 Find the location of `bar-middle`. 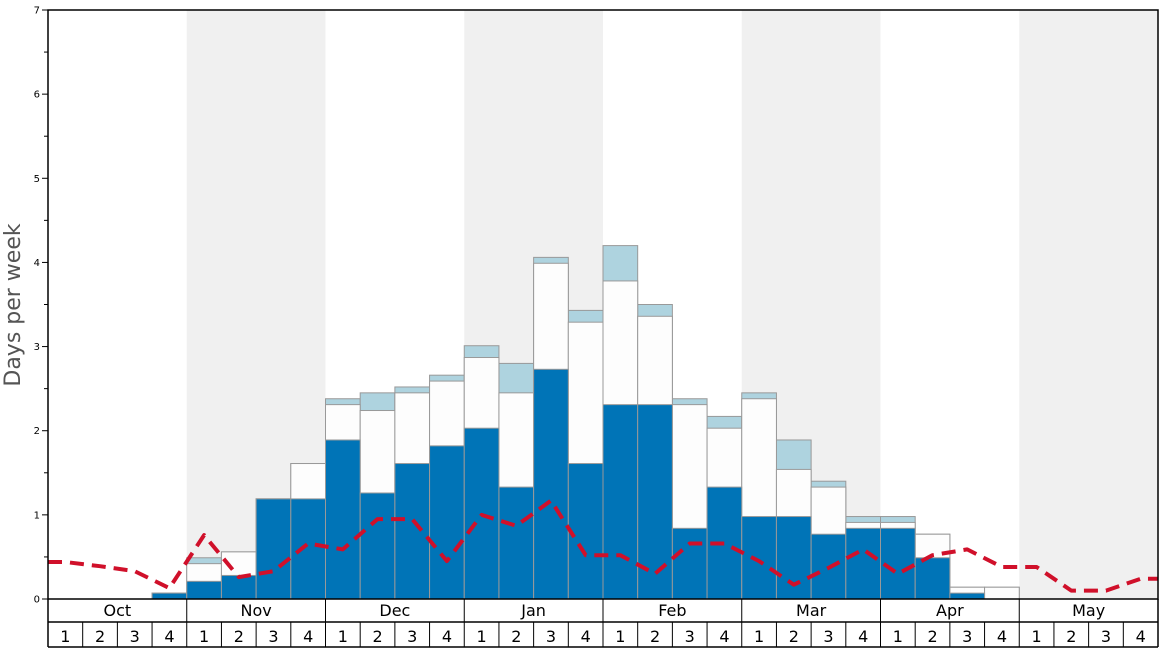

bar-middle is located at coordinates (1002, 593).